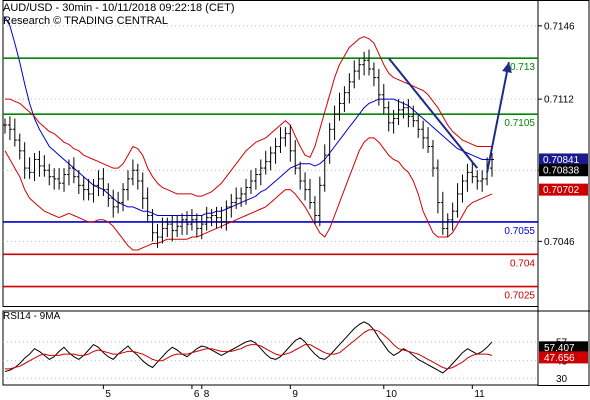 This screenshot has width=590, height=400. Describe the element at coordinates (559, 100) in the screenshot. I see `price-axis-tick-label: 0.7112` at that location.